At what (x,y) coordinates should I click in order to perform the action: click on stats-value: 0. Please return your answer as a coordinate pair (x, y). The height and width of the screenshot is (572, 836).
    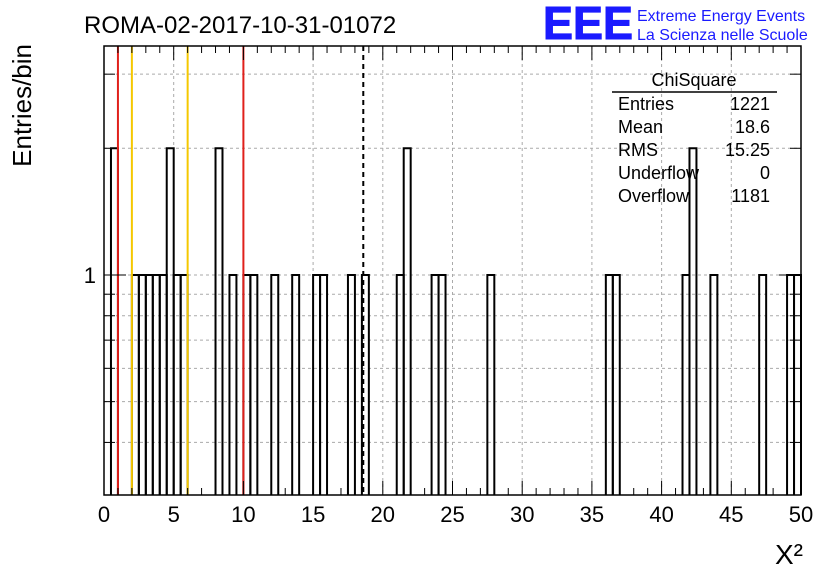
    Looking at the image, I should click on (765, 173).